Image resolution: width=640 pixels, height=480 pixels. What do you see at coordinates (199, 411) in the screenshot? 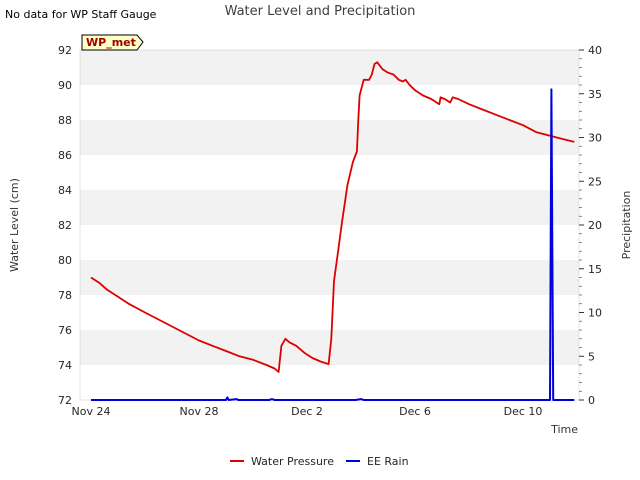
I see `x-tick-label: Nov 28` at bounding box center [199, 411].